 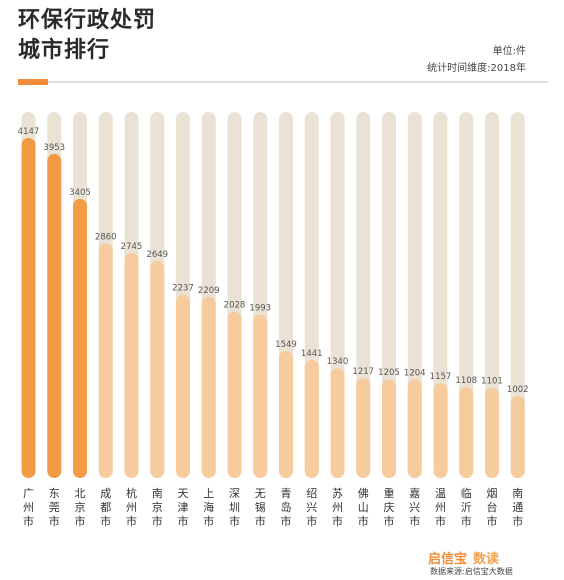 What do you see at coordinates (29, 132) in the screenshot?
I see `value-label: 4147` at bounding box center [29, 132].